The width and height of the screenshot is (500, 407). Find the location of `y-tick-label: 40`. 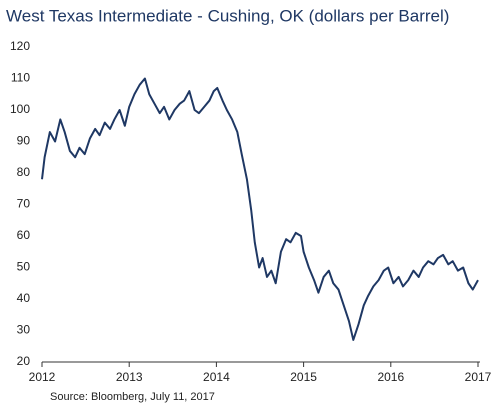

y-tick-label: 40 is located at coordinates (24, 298).